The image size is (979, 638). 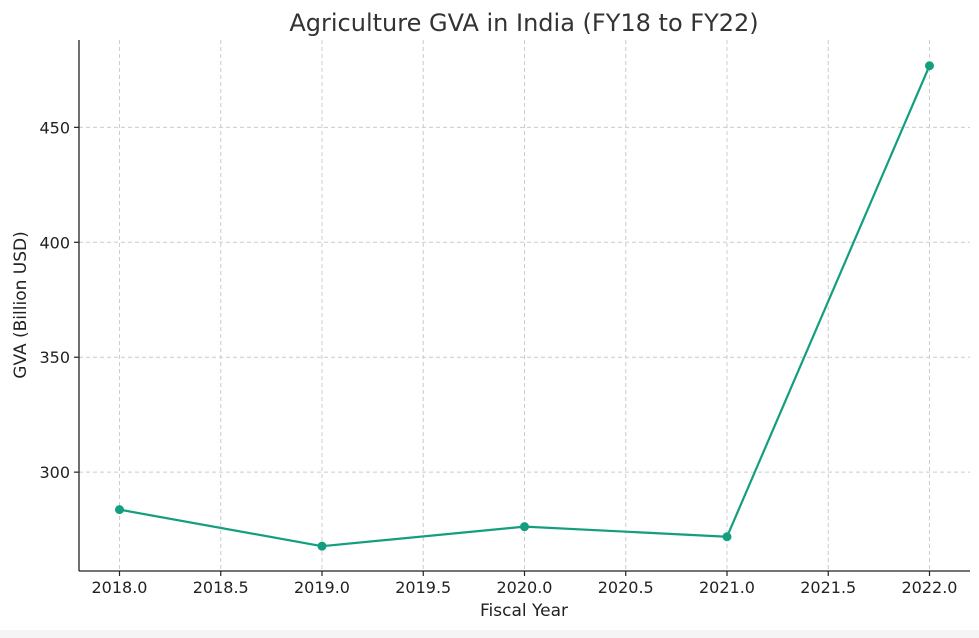 What do you see at coordinates (828, 587) in the screenshot?
I see `x-tick-label: 2021.5` at bounding box center [828, 587].